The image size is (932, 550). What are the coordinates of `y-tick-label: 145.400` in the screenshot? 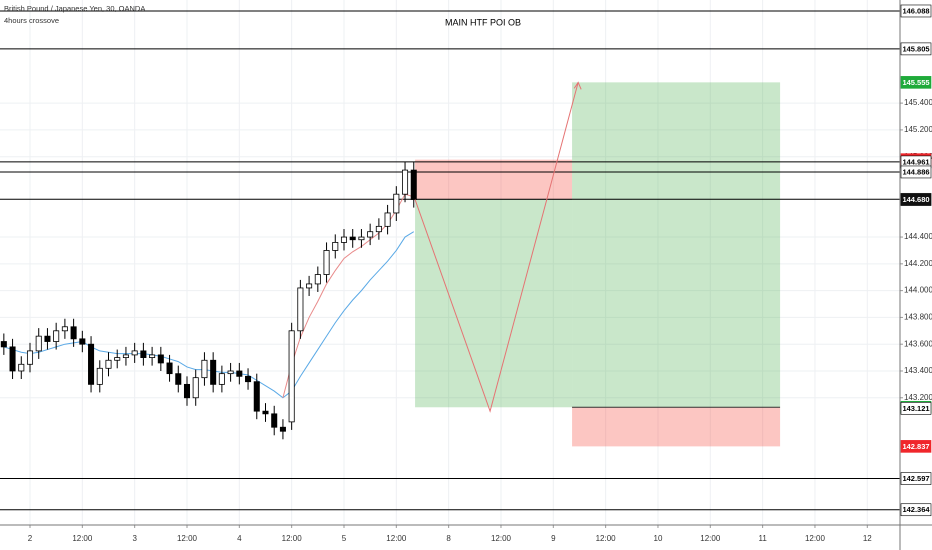 It's located at (918, 102).